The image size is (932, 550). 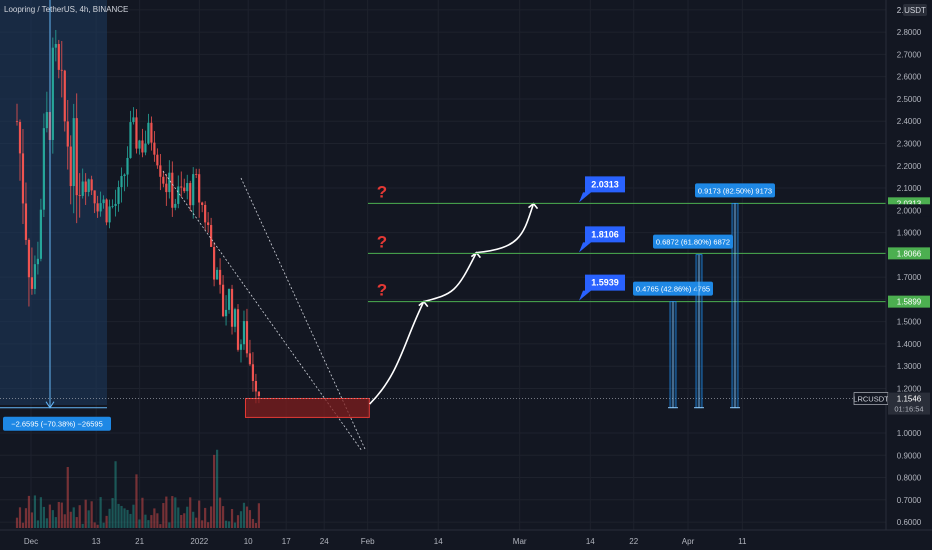 What do you see at coordinates (742, 541) in the screenshot?
I see `time-tick-label: 11` at bounding box center [742, 541].